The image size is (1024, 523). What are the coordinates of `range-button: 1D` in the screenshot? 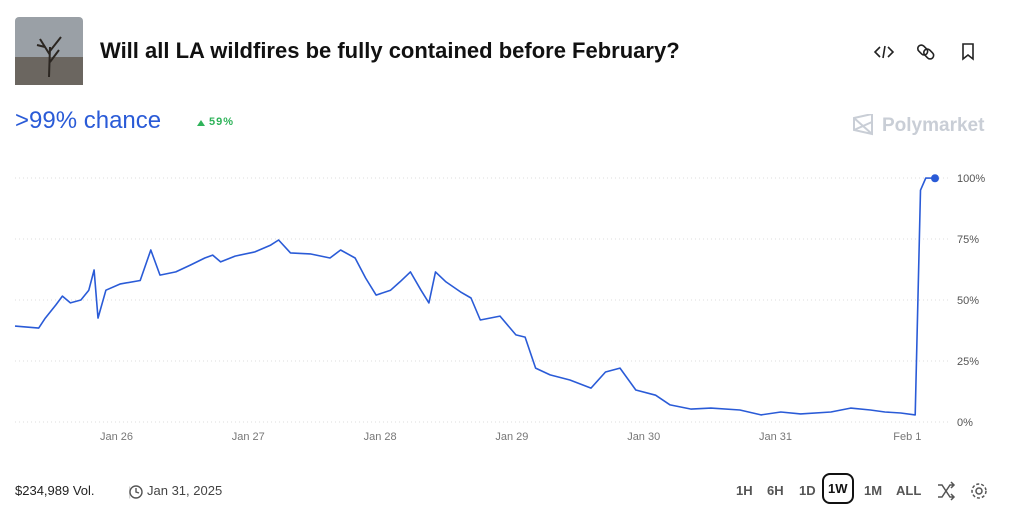 It's located at (807, 490).